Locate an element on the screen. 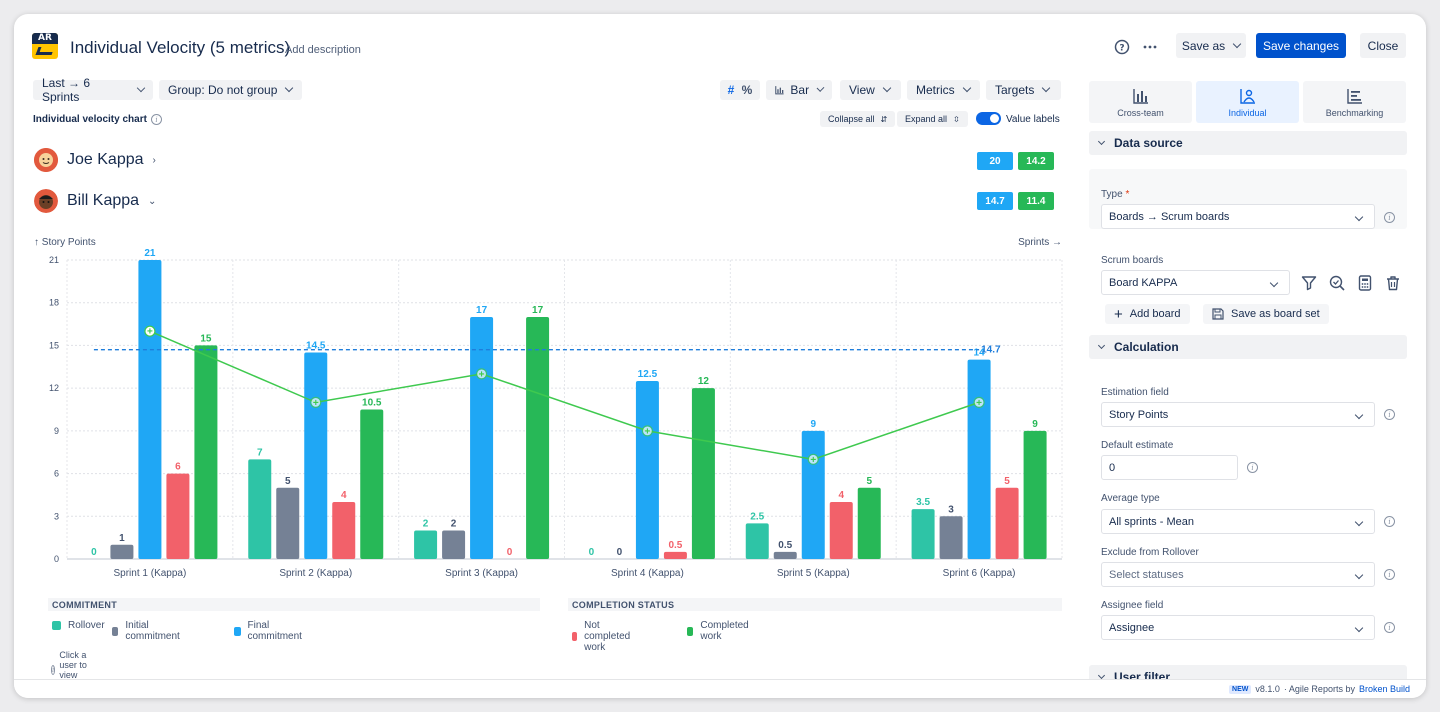  data-source-section: Data source is located at coordinates (1248, 143).